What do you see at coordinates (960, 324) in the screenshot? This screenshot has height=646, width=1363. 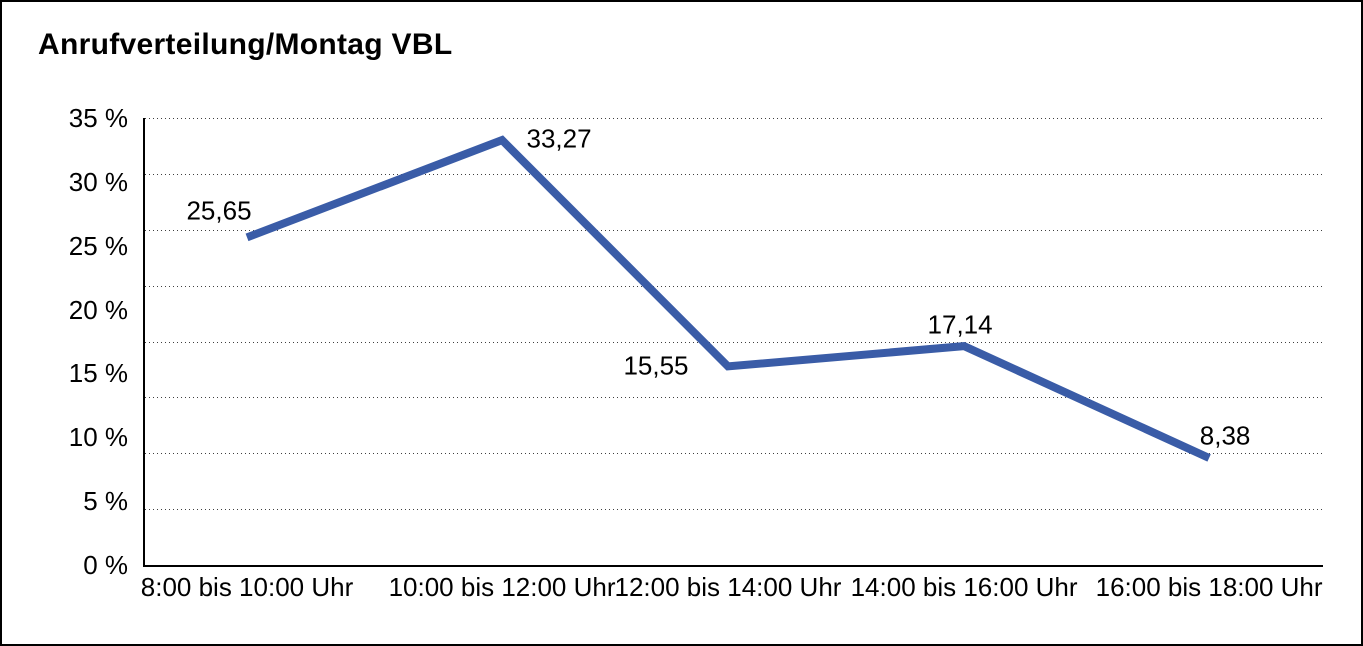 I see `data-point-label: 17,14` at bounding box center [960, 324].